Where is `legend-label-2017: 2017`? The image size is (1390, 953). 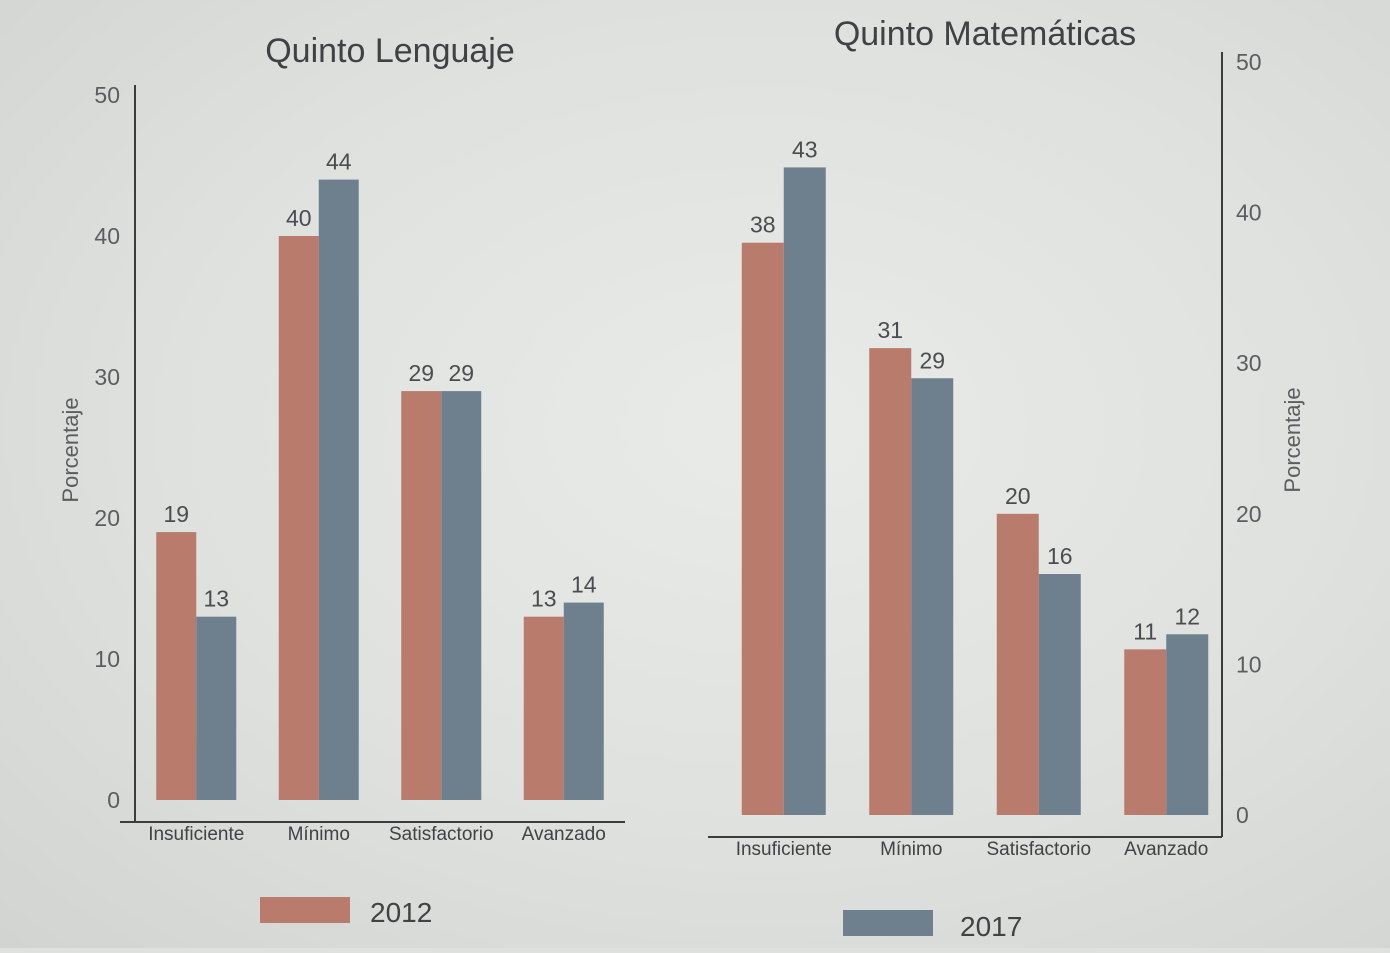
legend-label-2017: 2017 is located at coordinates (991, 926).